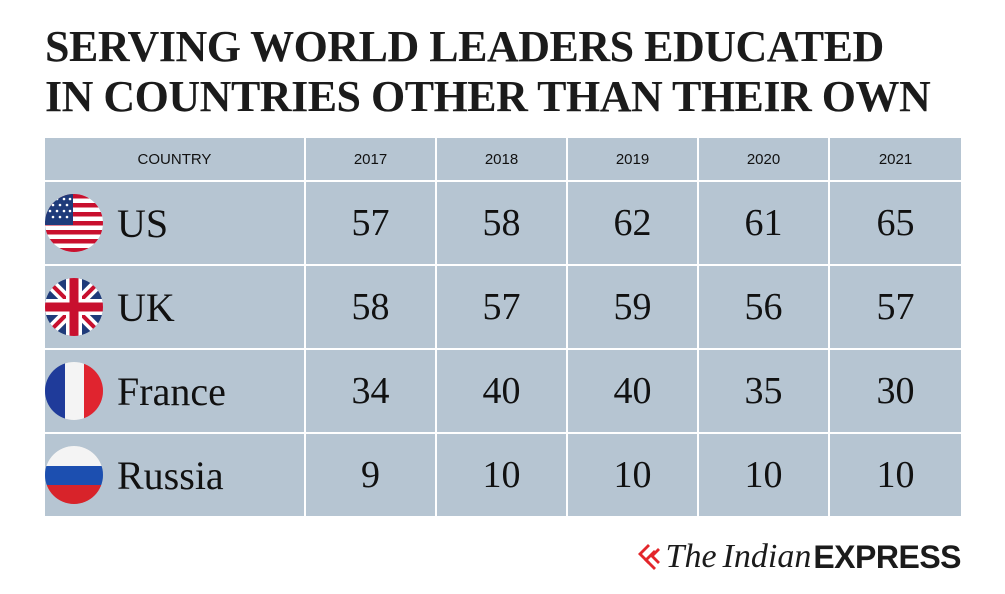 This screenshot has width=1005, height=594. I want to click on value-cell-2021: 65, so click(894, 223).